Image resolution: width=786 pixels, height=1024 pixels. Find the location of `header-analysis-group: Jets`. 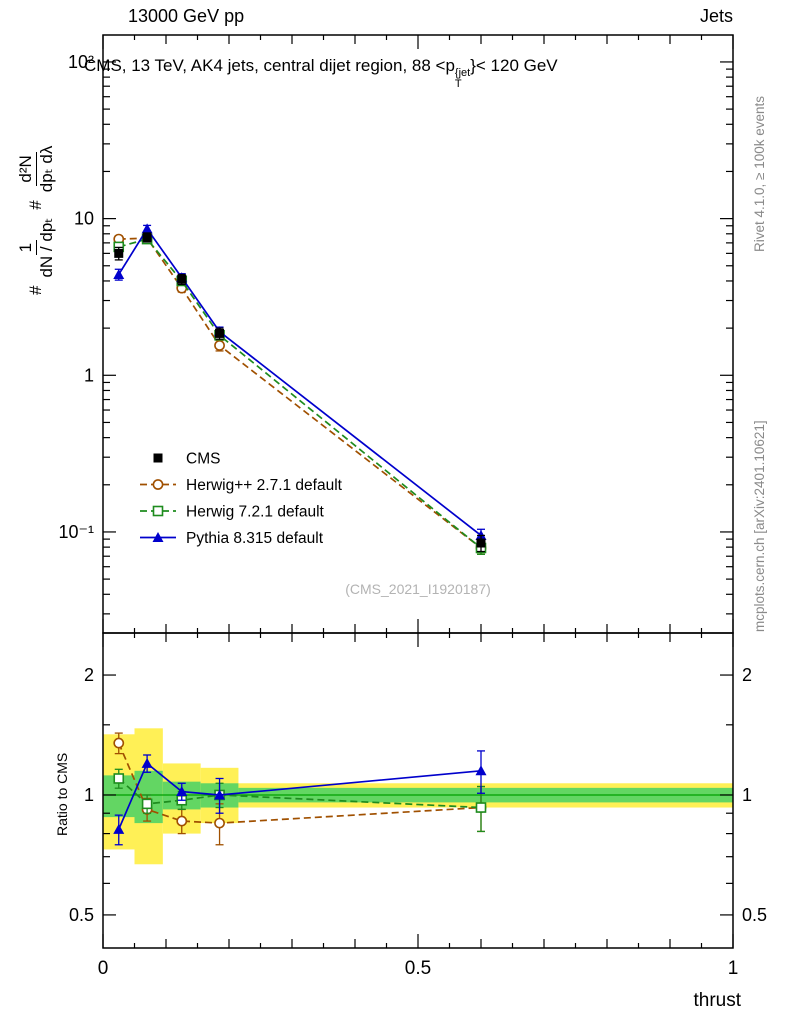

header-analysis-group: Jets is located at coordinates (716, 16).